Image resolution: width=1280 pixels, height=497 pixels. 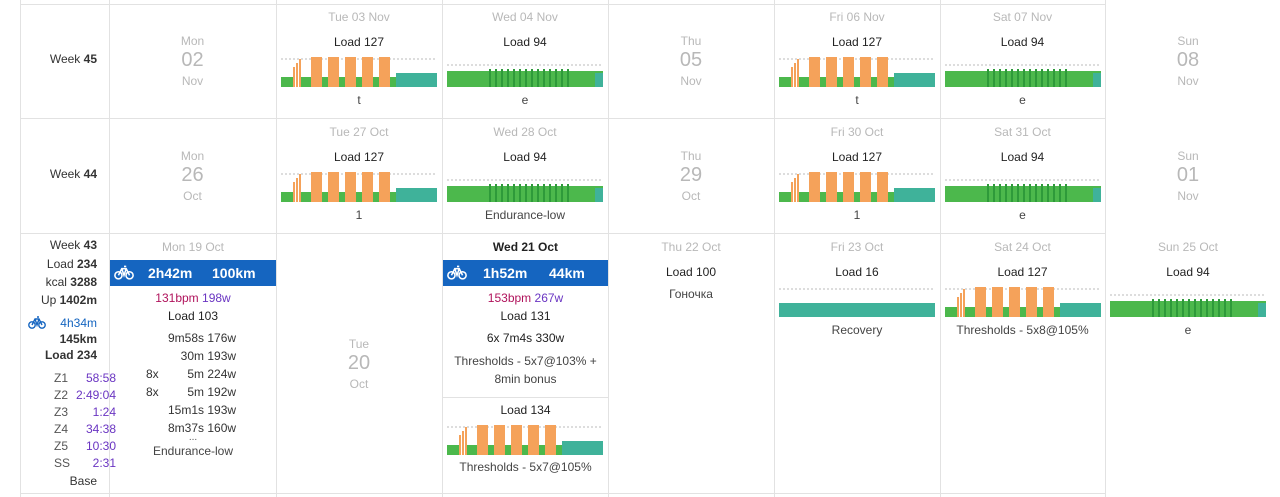 What do you see at coordinates (691, 363) in the screenshot?
I see `day-thu-22-oct: Thu 22 Oct Load 100 Гоночка` at bounding box center [691, 363].